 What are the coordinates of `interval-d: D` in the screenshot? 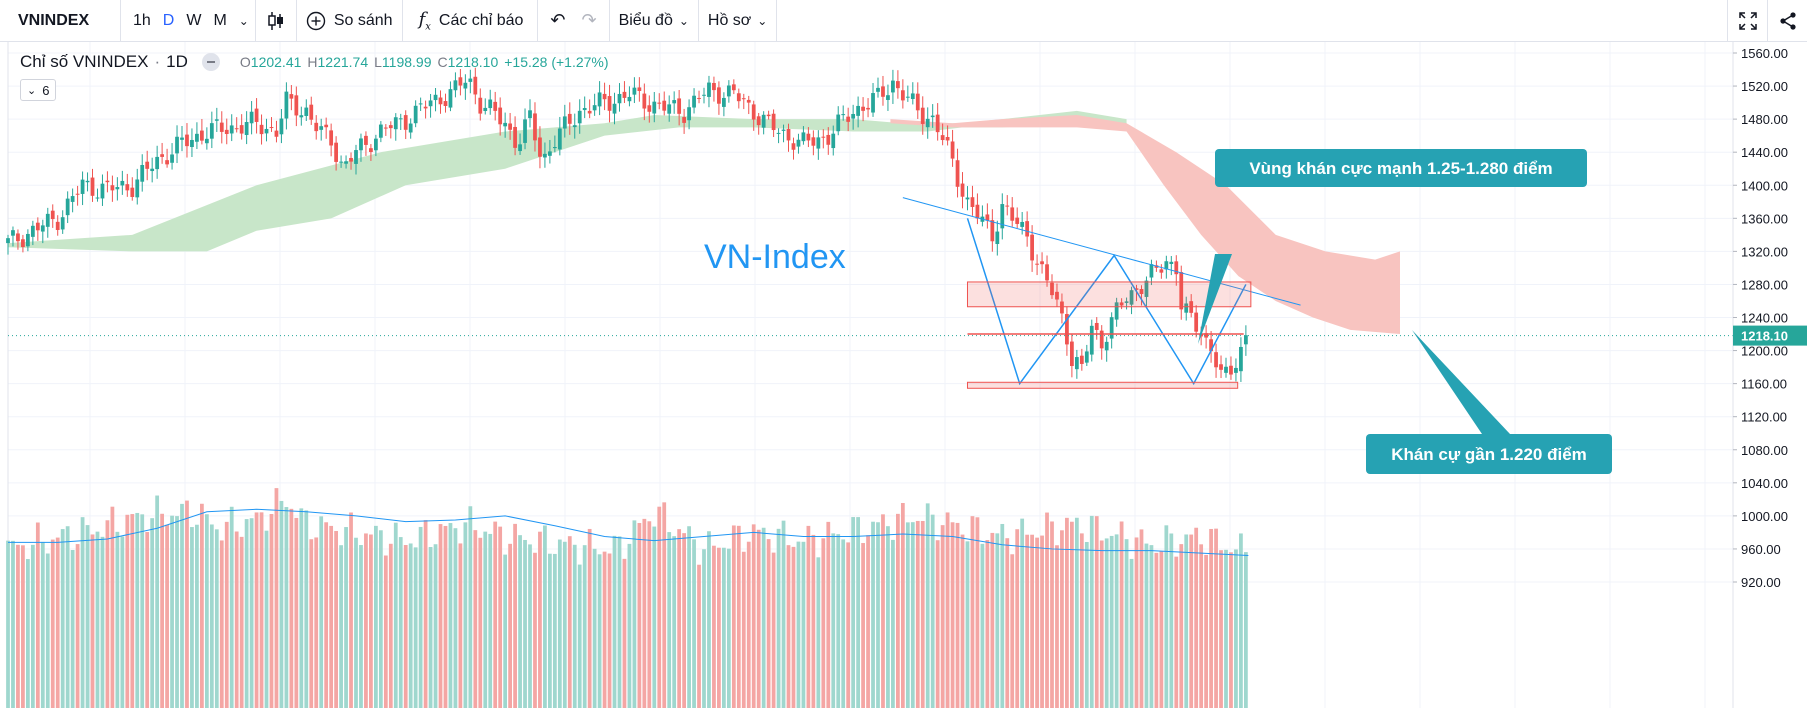 It's located at (168, 20).